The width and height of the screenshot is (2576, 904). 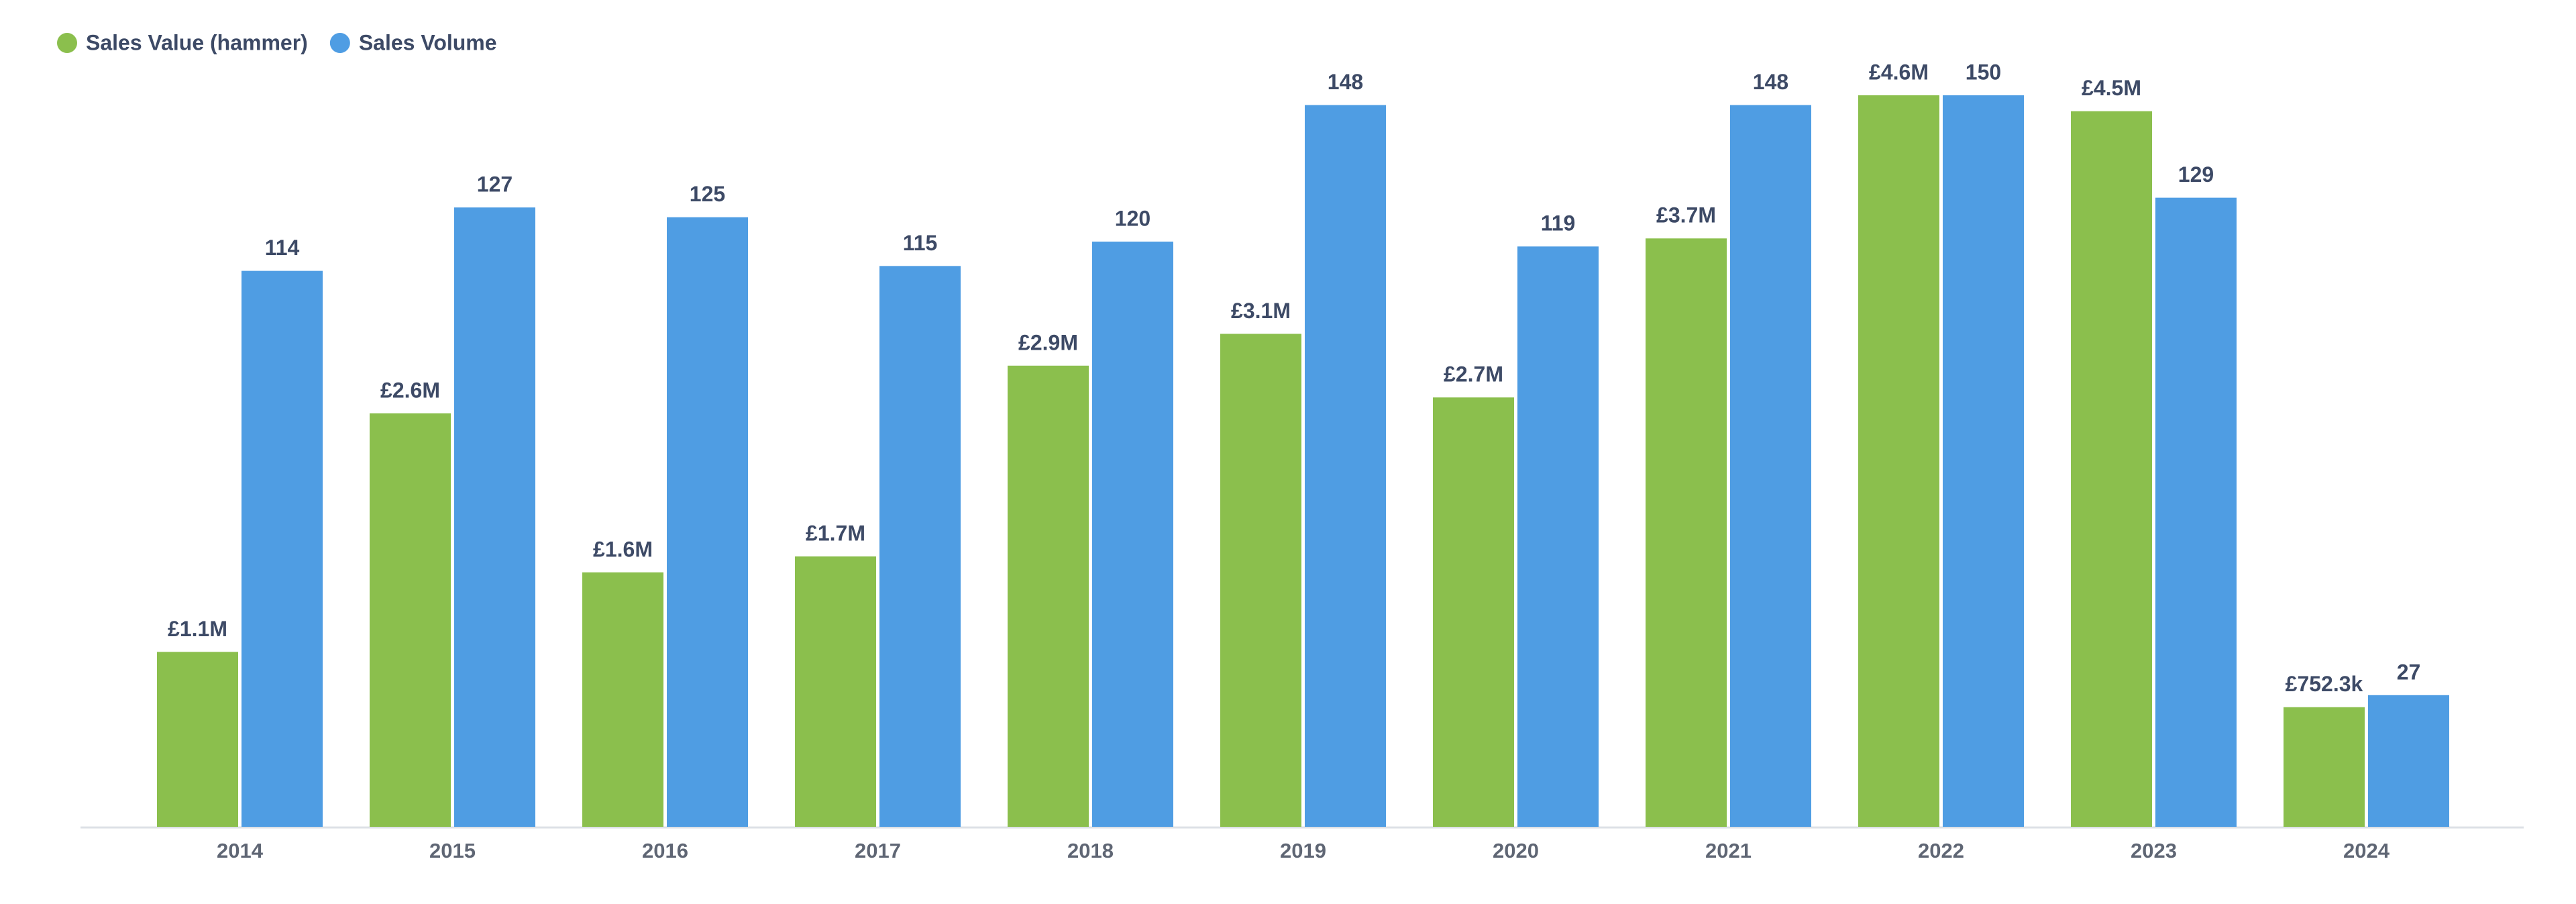 What do you see at coordinates (1048, 342) in the screenshot?
I see `data-label: £2.9M` at bounding box center [1048, 342].